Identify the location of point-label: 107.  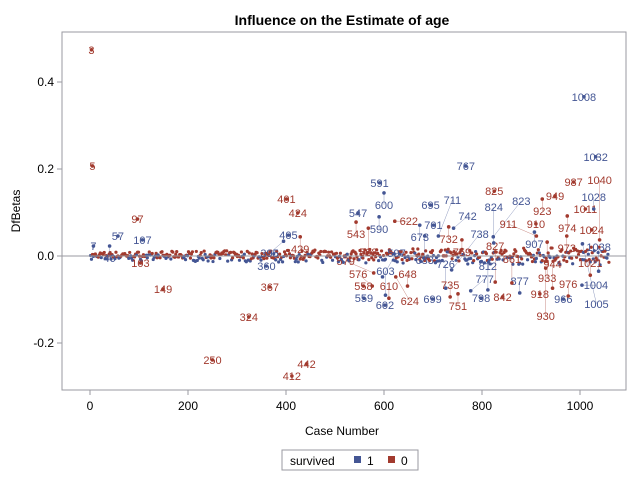
(142, 241).